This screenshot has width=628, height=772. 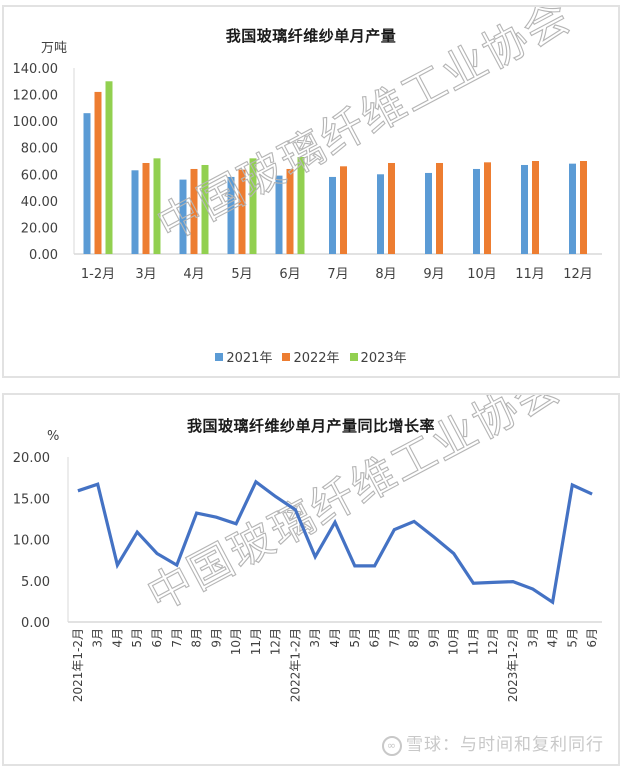 What do you see at coordinates (31, 541) in the screenshot?
I see `y-tick-label: 10.00` at bounding box center [31, 541].